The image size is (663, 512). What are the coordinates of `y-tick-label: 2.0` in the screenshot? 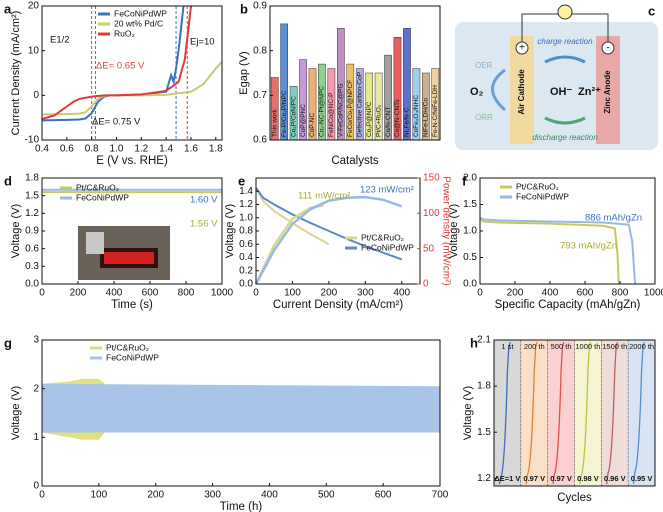 It's located at (470, 178).